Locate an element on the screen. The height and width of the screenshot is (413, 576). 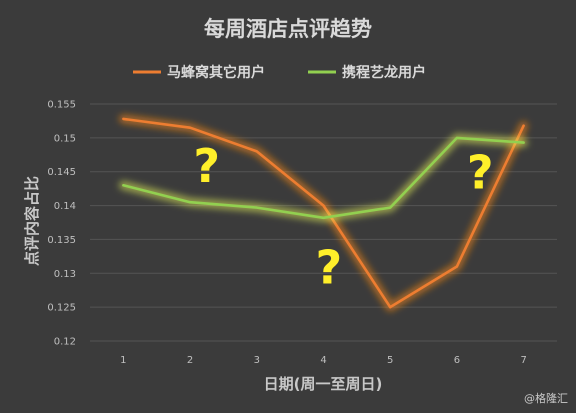
chart-title: 每周酒店点评趋势 is located at coordinates (288, 29).